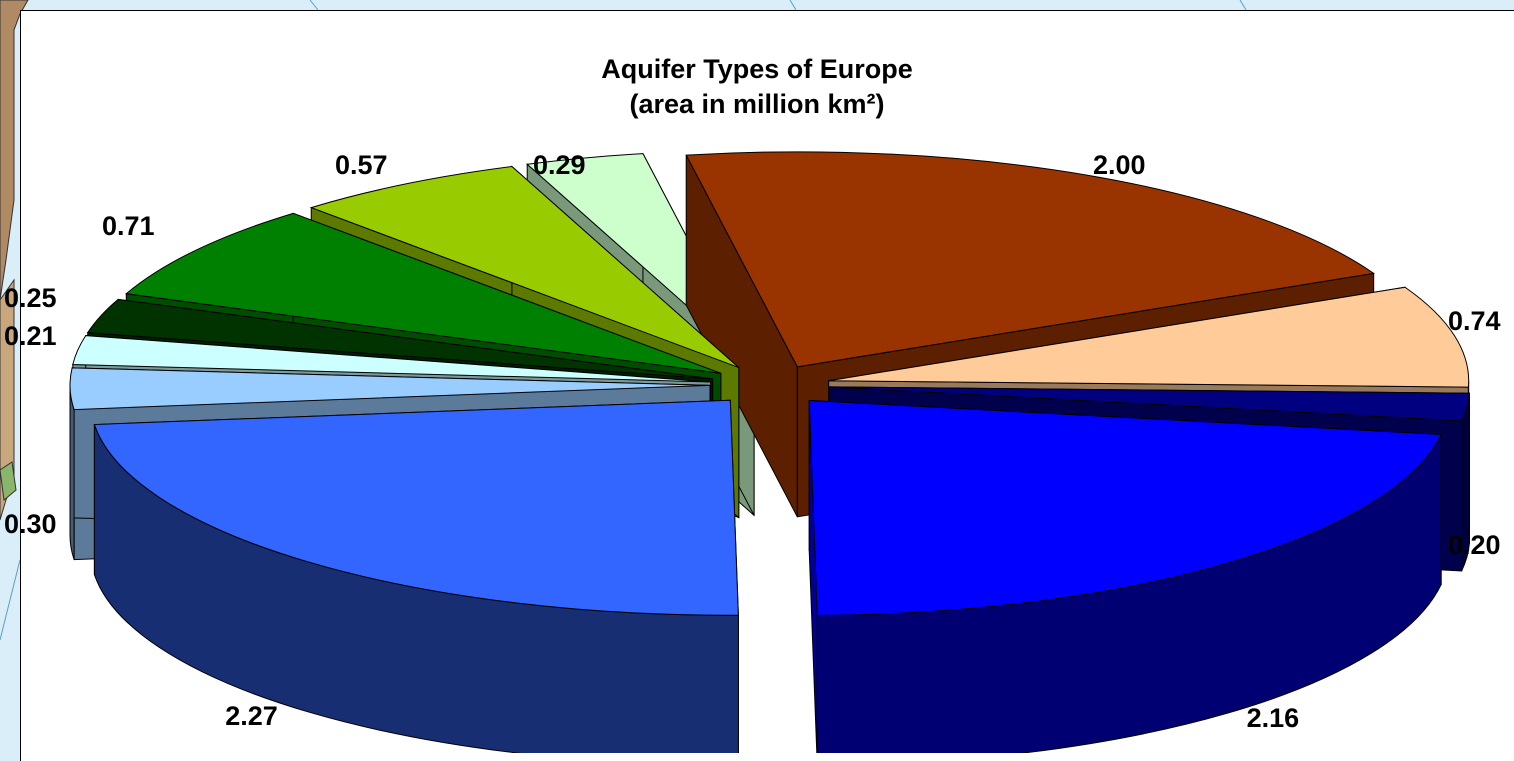  I want to click on data-label-10: 0.29, so click(559, 165).